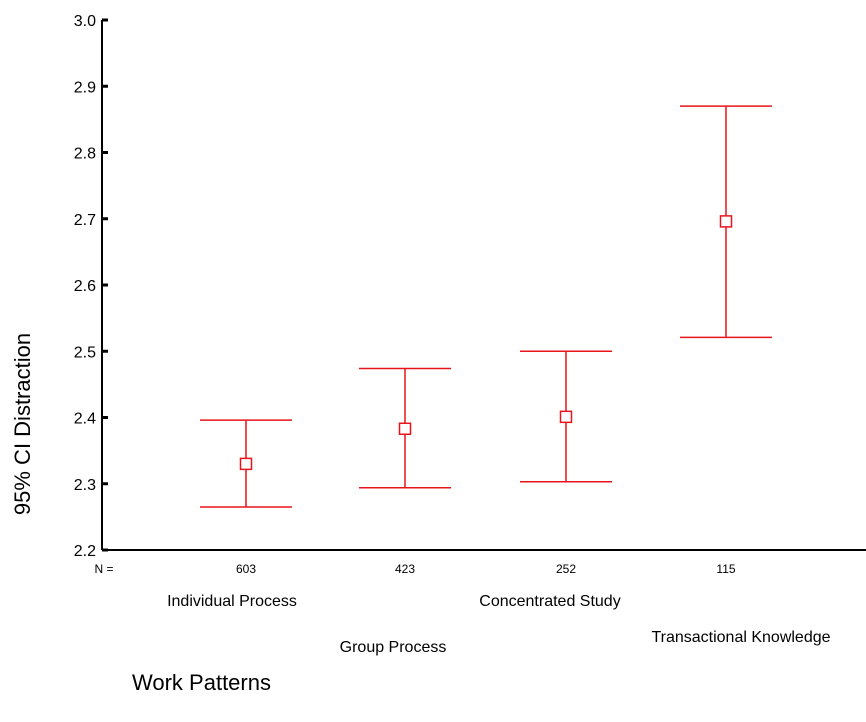  Describe the element at coordinates (725, 569) in the screenshot. I see `n-count-label: 115` at that location.